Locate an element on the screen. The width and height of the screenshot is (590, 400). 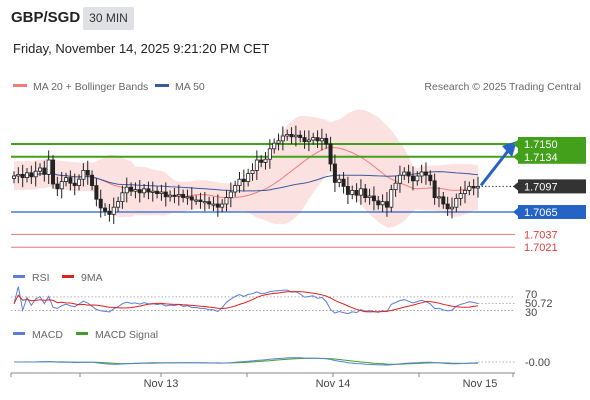
rsi-ma-line is located at coordinates (246, 302).